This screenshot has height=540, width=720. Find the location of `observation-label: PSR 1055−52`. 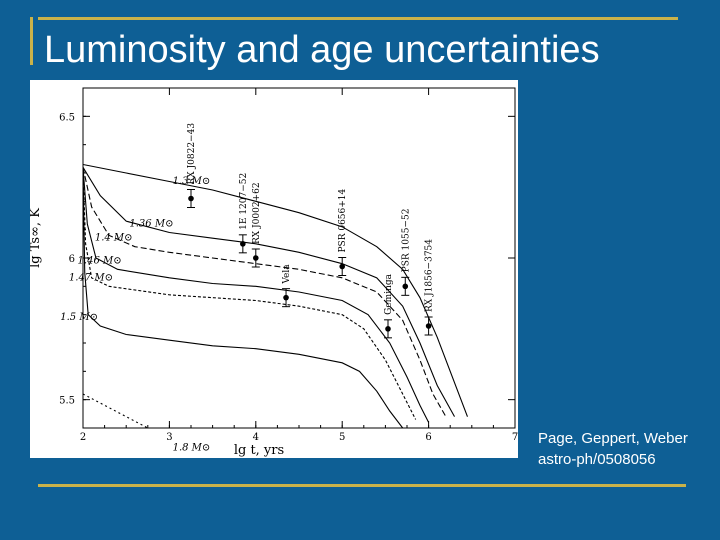

observation-label: PSR 1055−52 is located at coordinates (406, 241).